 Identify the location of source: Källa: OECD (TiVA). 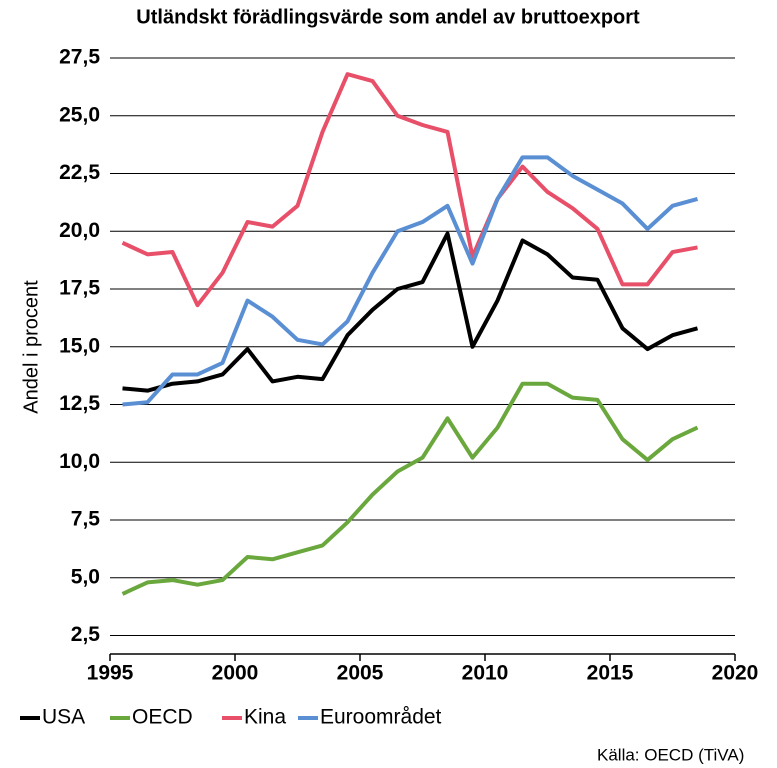
(670, 754).